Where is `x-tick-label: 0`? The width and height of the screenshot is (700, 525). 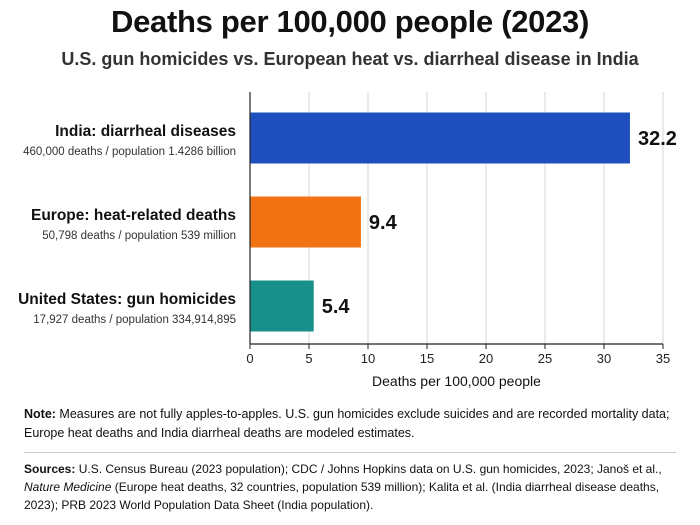
x-tick-label: 0 is located at coordinates (249, 358).